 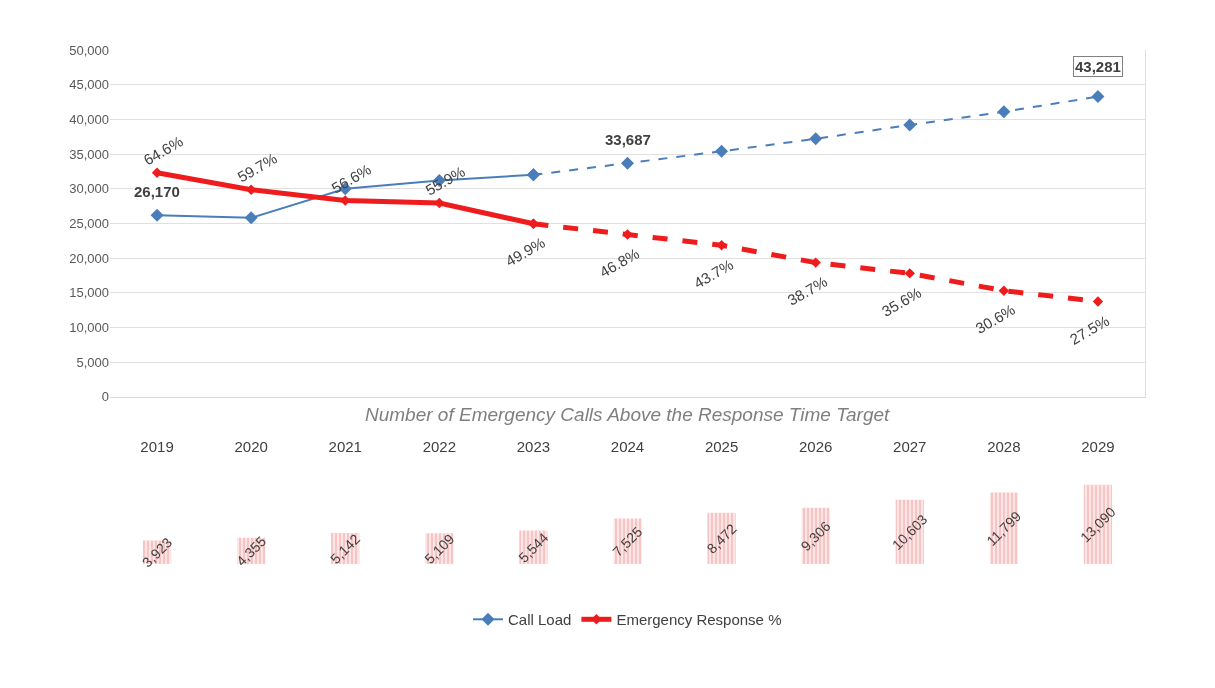 I want to click on legend-label: Emergency Response %, so click(x=699, y=620).